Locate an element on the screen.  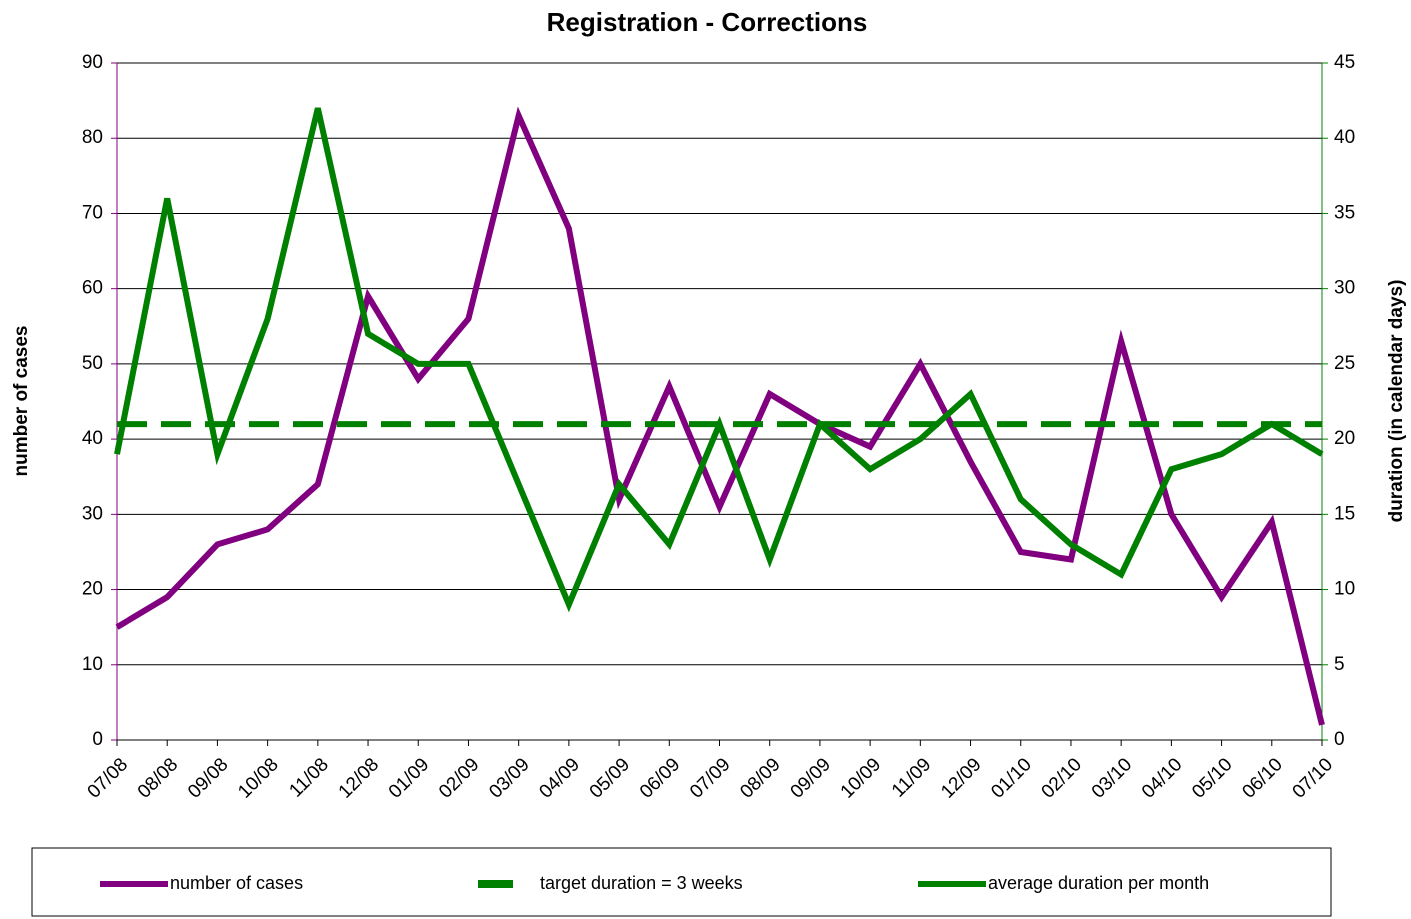
x-tick-label: 11/08 is located at coordinates (308, 777).